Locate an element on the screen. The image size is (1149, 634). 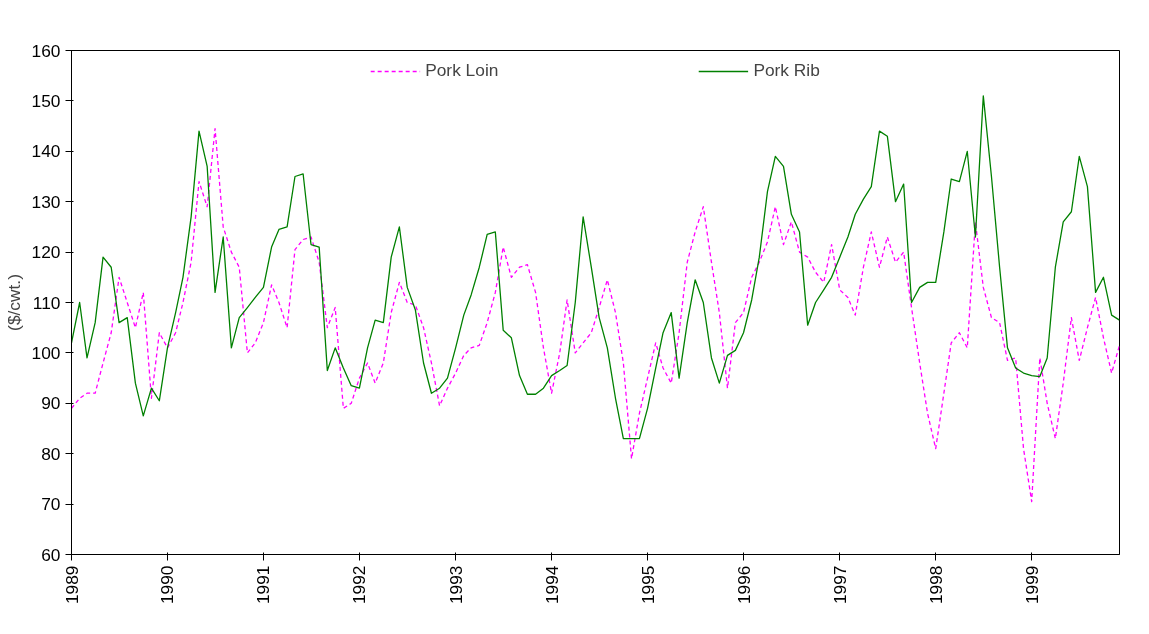
y-tick-label: 160 is located at coordinates (46, 50).